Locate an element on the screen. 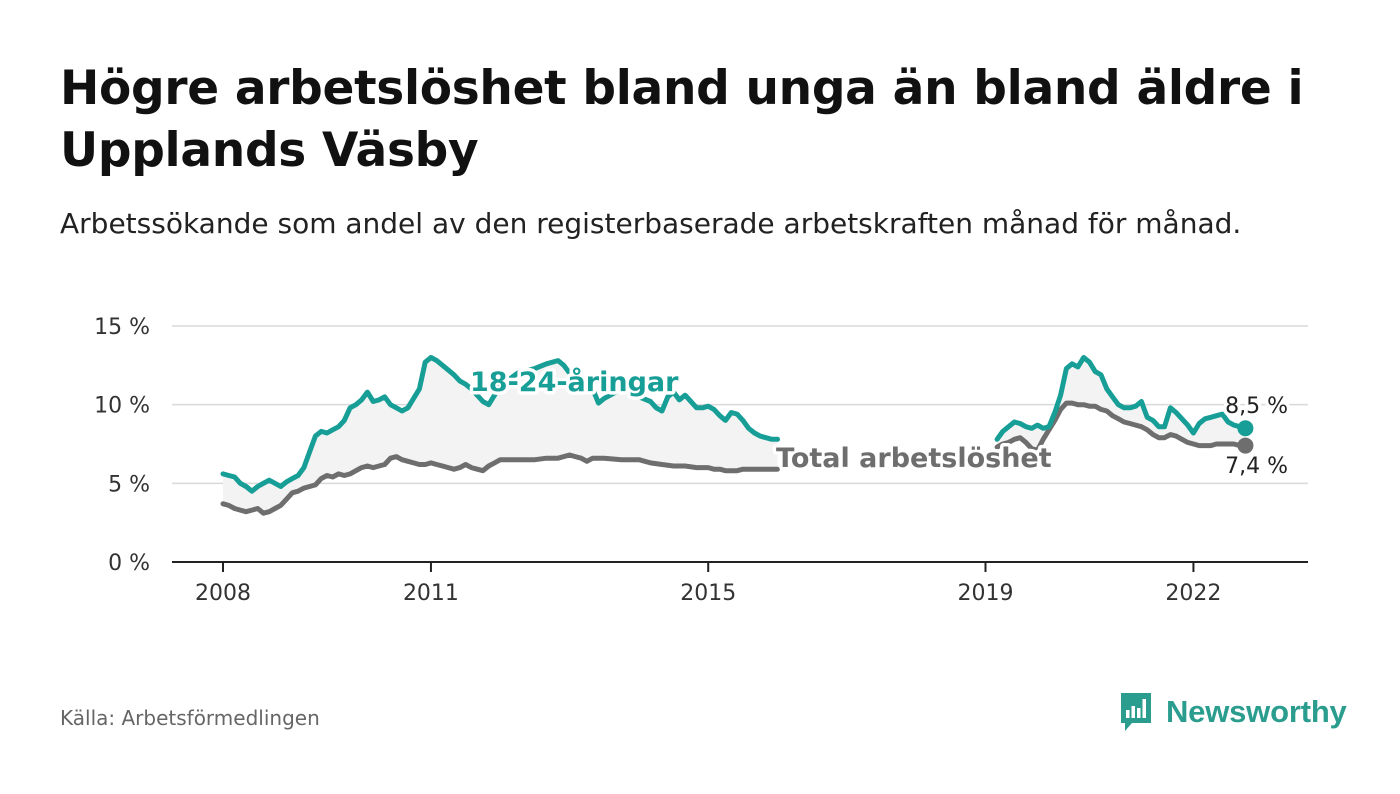 The width and height of the screenshot is (1400, 794). x-tick-label: 2008 is located at coordinates (223, 593).